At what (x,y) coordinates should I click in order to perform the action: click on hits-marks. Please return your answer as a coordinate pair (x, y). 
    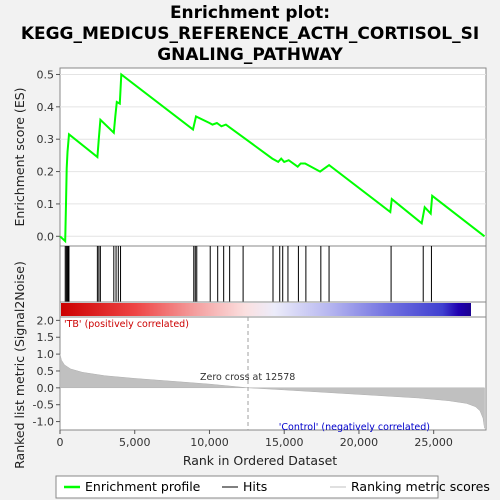
    Looking at the image, I should click on (248, 274).